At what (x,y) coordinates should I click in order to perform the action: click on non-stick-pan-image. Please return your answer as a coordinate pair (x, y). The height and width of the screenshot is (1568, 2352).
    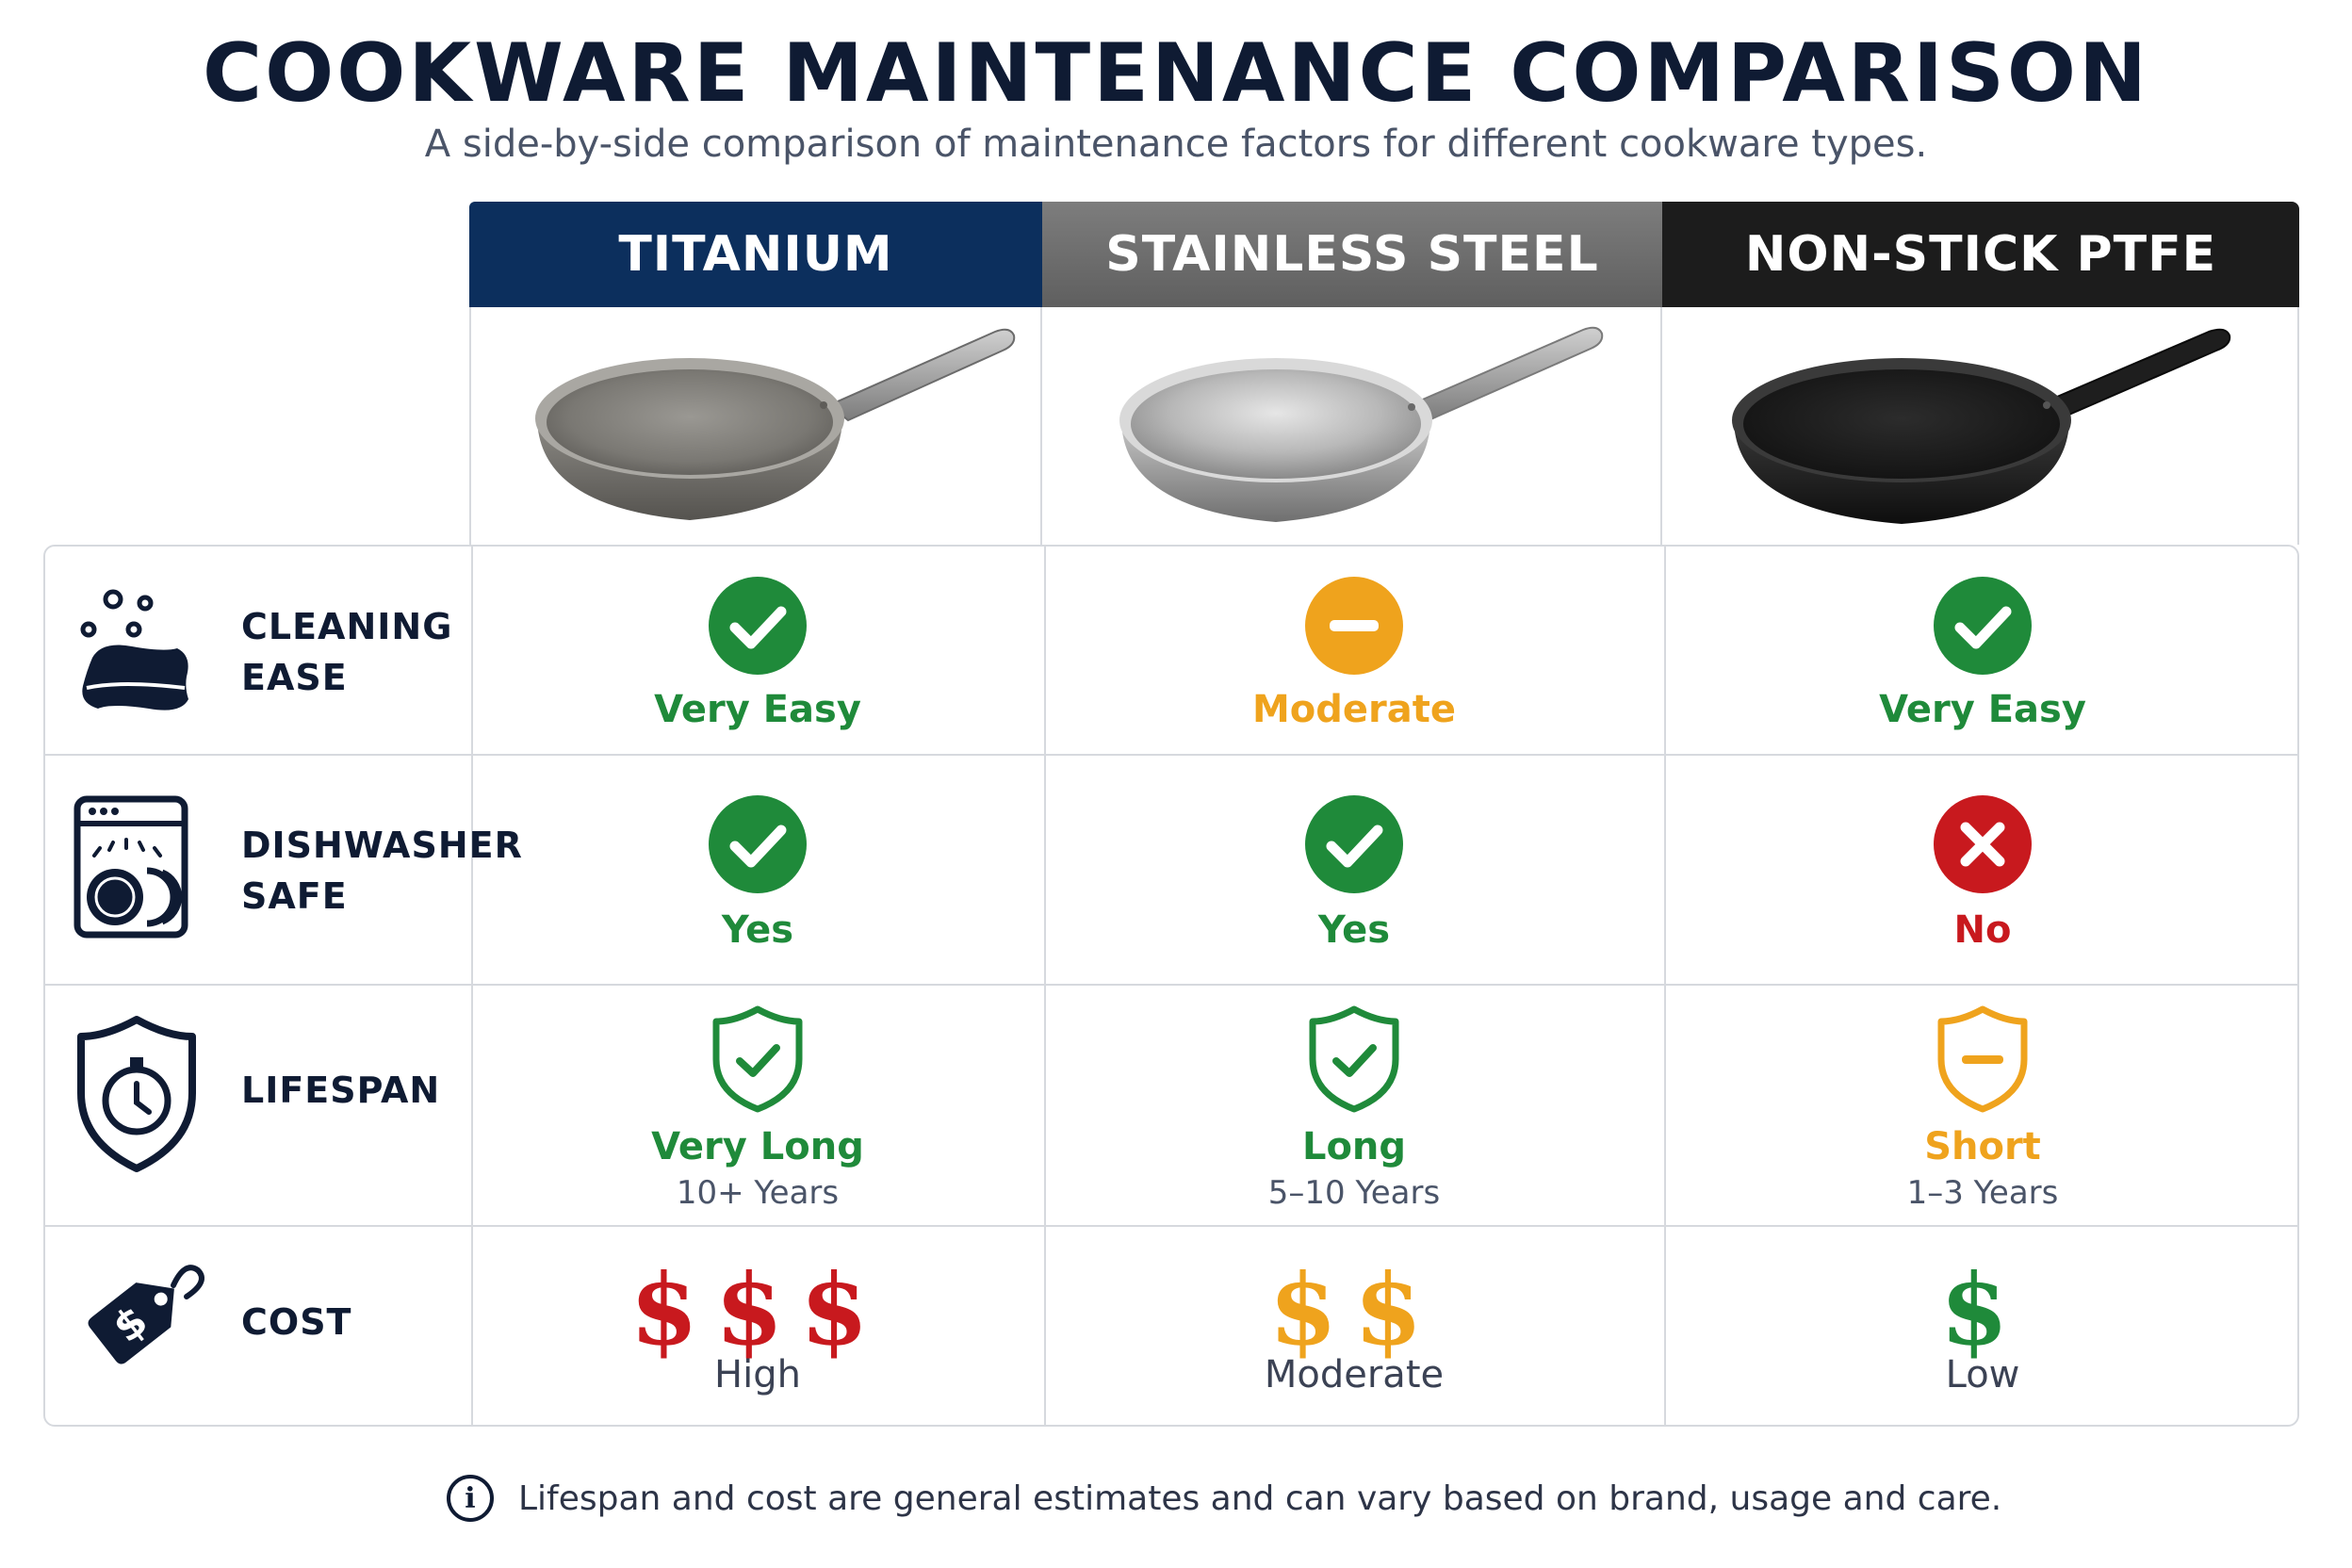
    Looking at the image, I should click on (1980, 426).